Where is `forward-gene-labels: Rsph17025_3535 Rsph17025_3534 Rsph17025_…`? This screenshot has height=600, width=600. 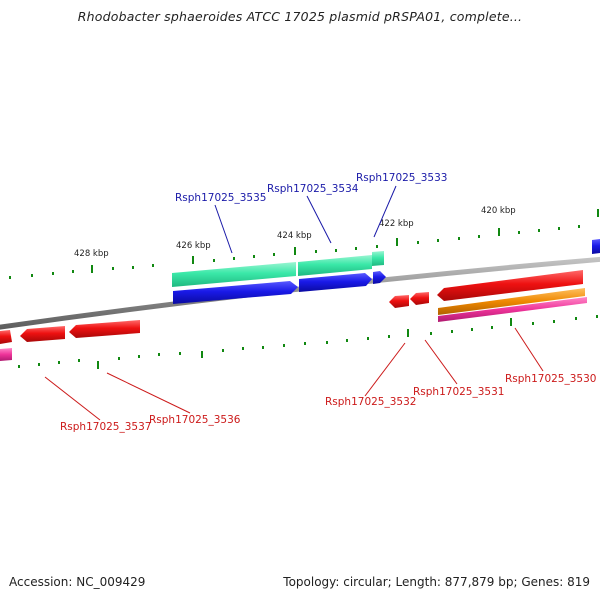
forward-gene-labels: Rsph17025_3535 Rsph17025_3534 Rsph17025_… is located at coordinates (311, 188).